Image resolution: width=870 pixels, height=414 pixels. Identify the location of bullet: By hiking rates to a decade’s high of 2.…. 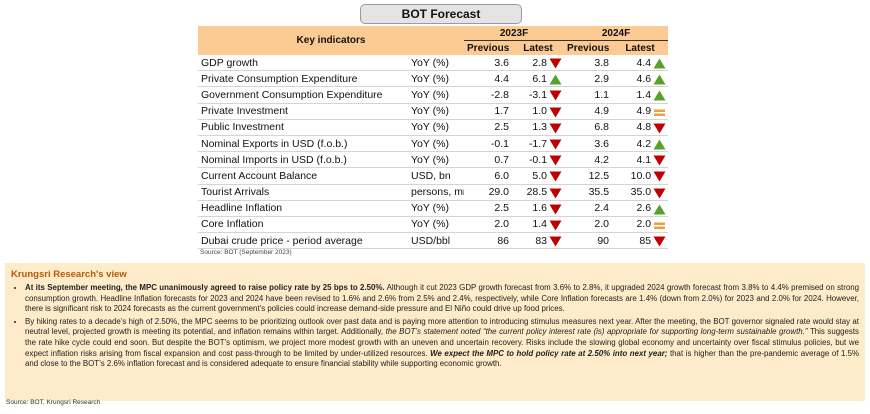
(442, 343).